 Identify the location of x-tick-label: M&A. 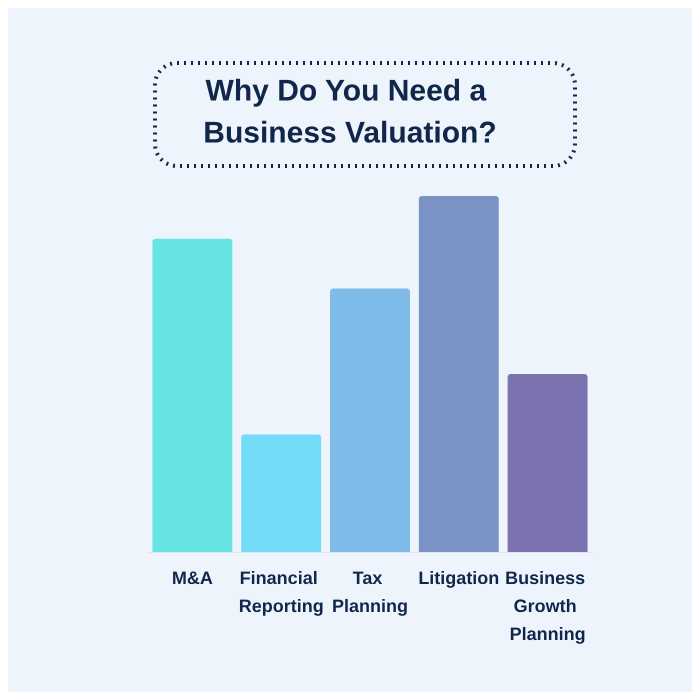
(192, 578).